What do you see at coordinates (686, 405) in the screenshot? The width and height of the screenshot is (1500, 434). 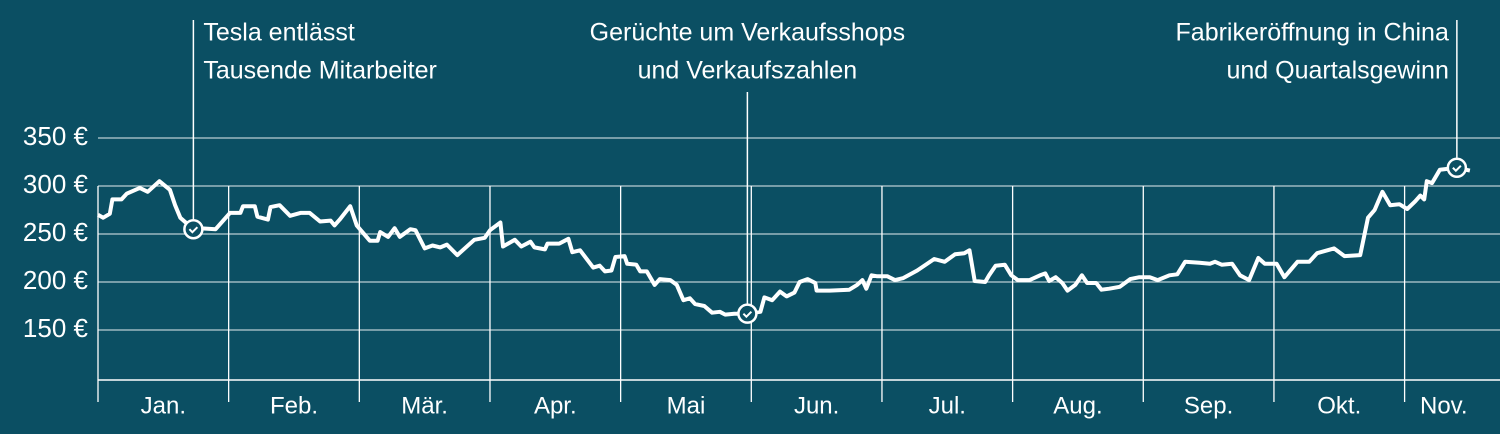 I see `x-tick-label: Mai` at bounding box center [686, 405].